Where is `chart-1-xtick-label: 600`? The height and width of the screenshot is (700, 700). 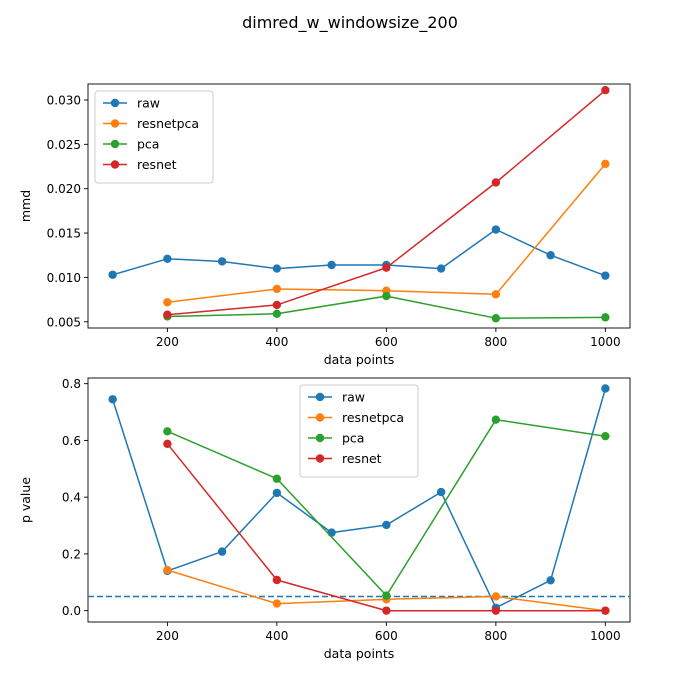 chart-1-xtick-label: 600 is located at coordinates (386, 636).